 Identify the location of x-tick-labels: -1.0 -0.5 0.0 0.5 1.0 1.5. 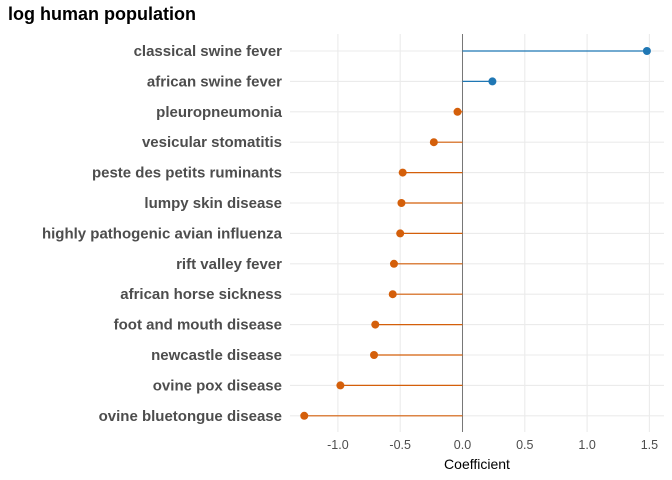
(492, 445).